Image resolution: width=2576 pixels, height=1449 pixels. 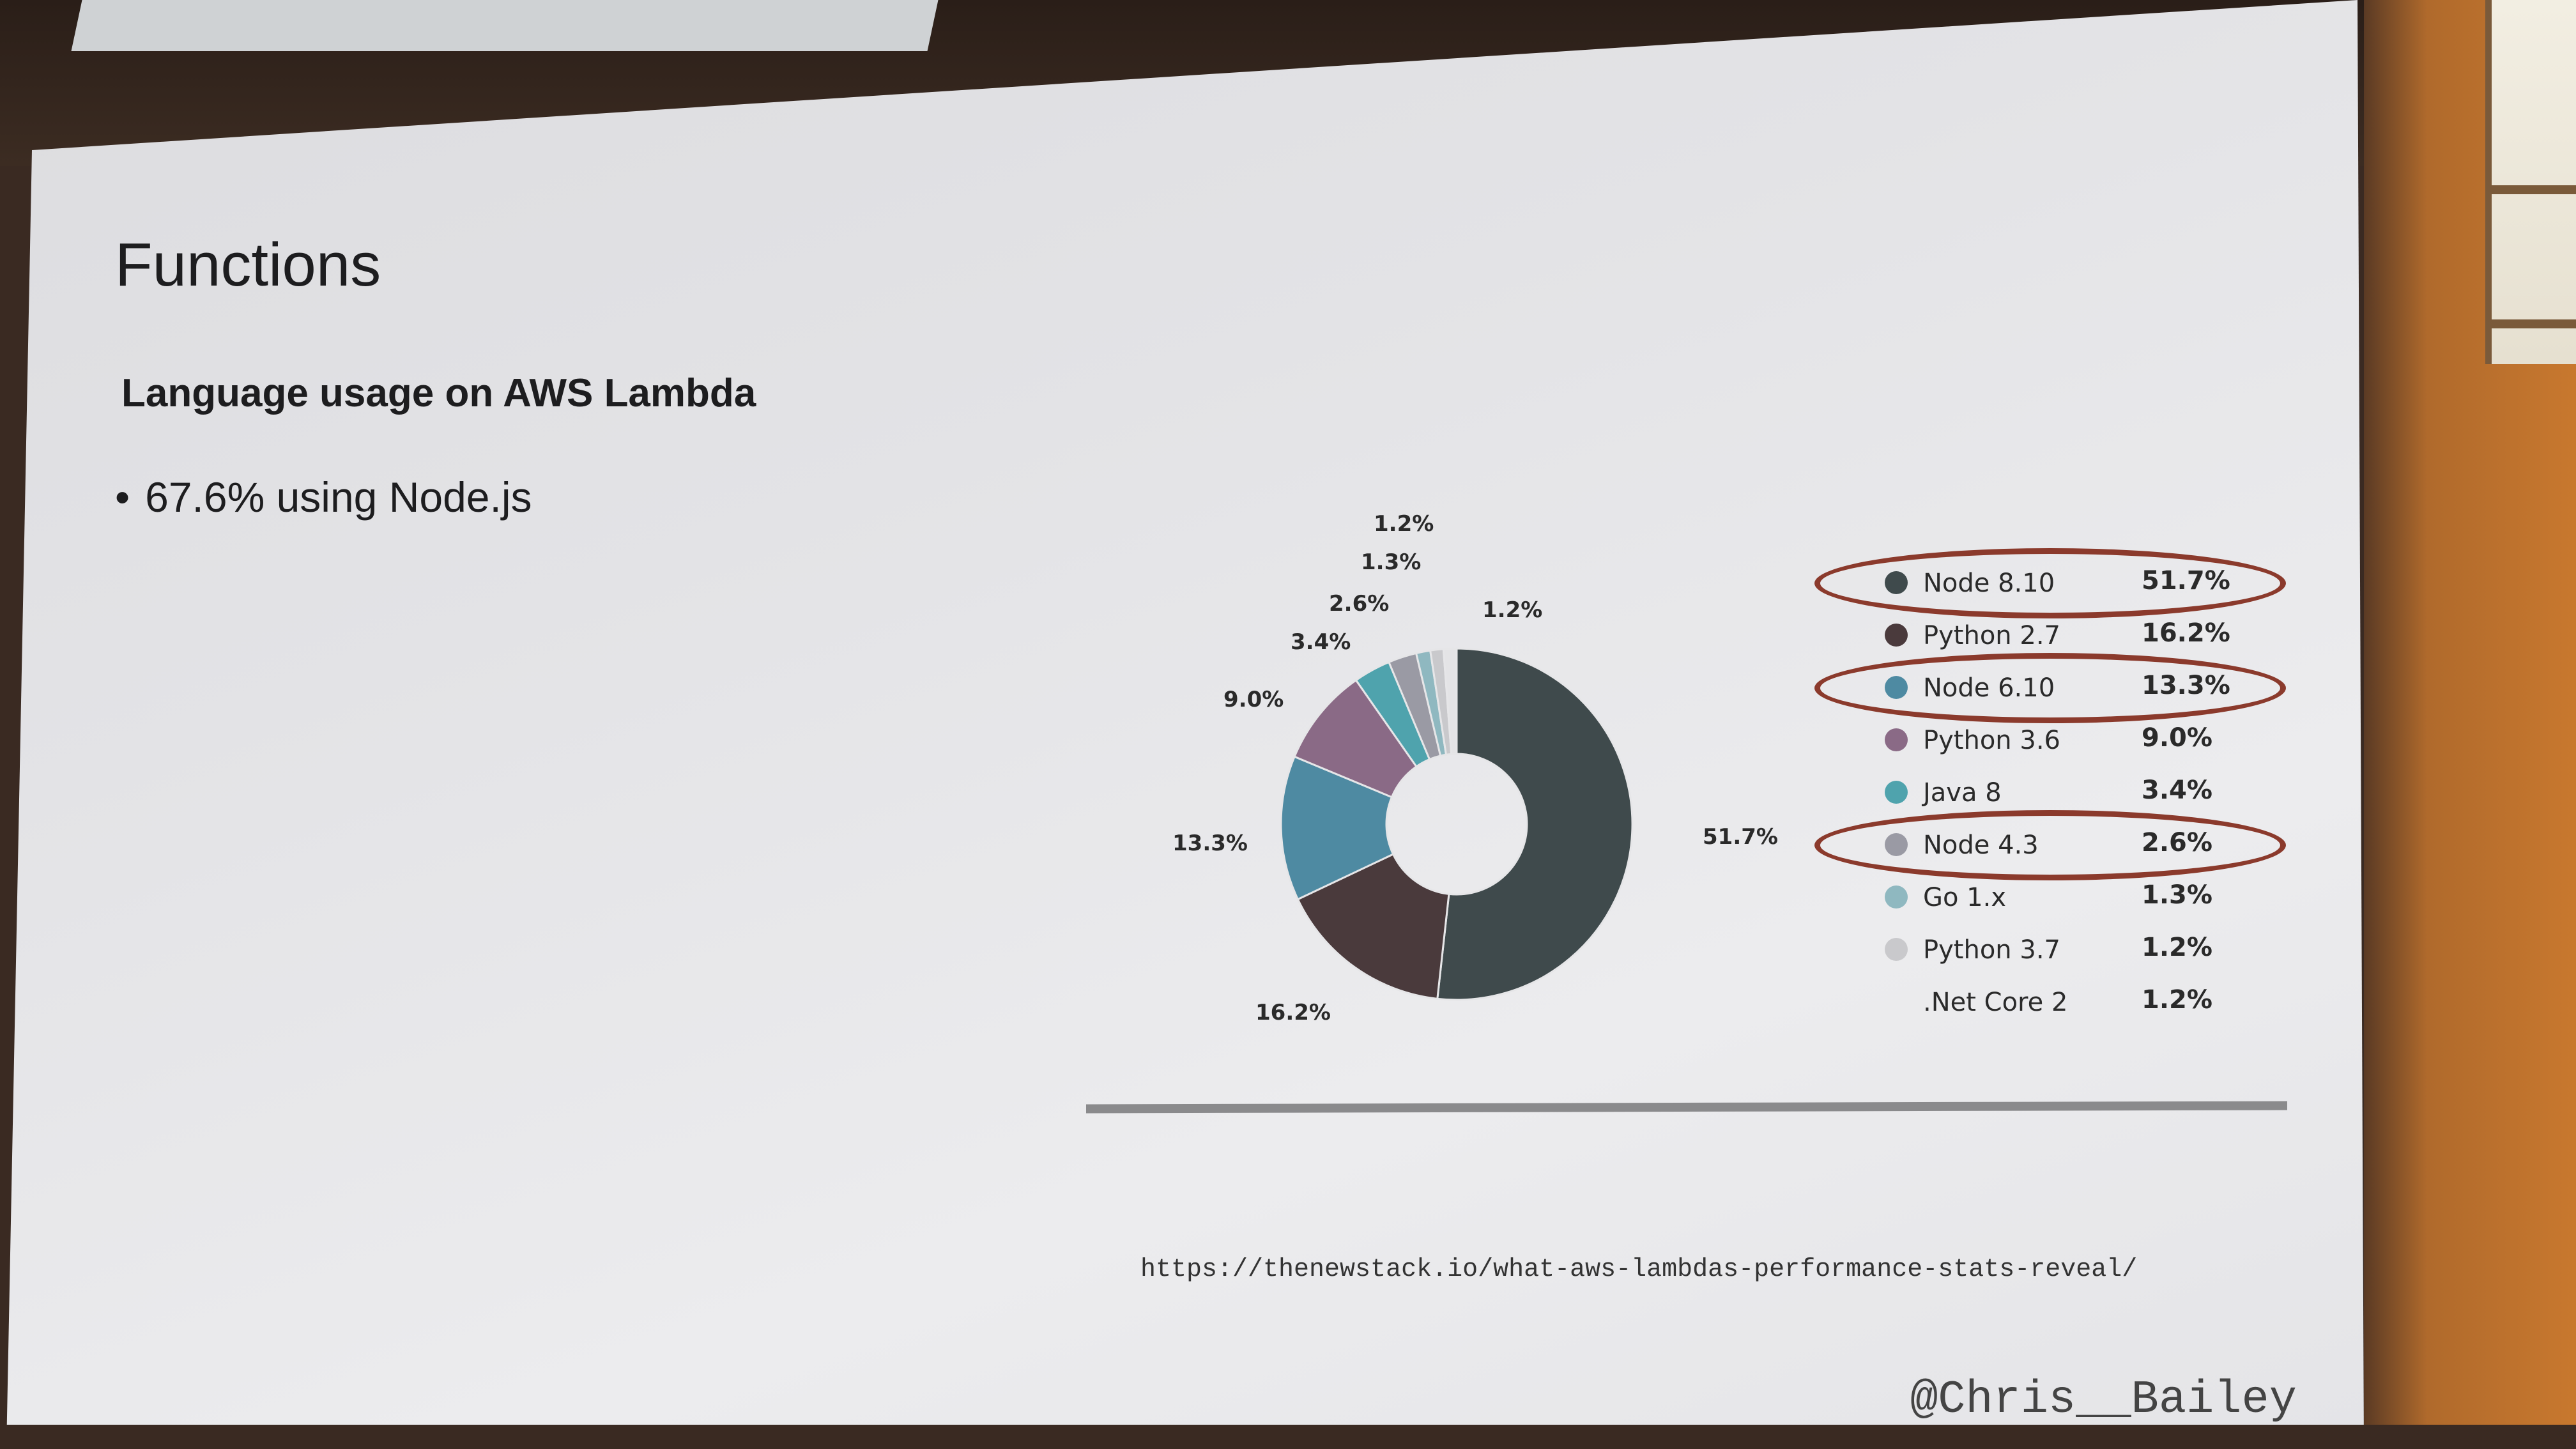 What do you see at coordinates (1965, 897) in the screenshot?
I see `legend-label: Go 1.x` at bounding box center [1965, 897].